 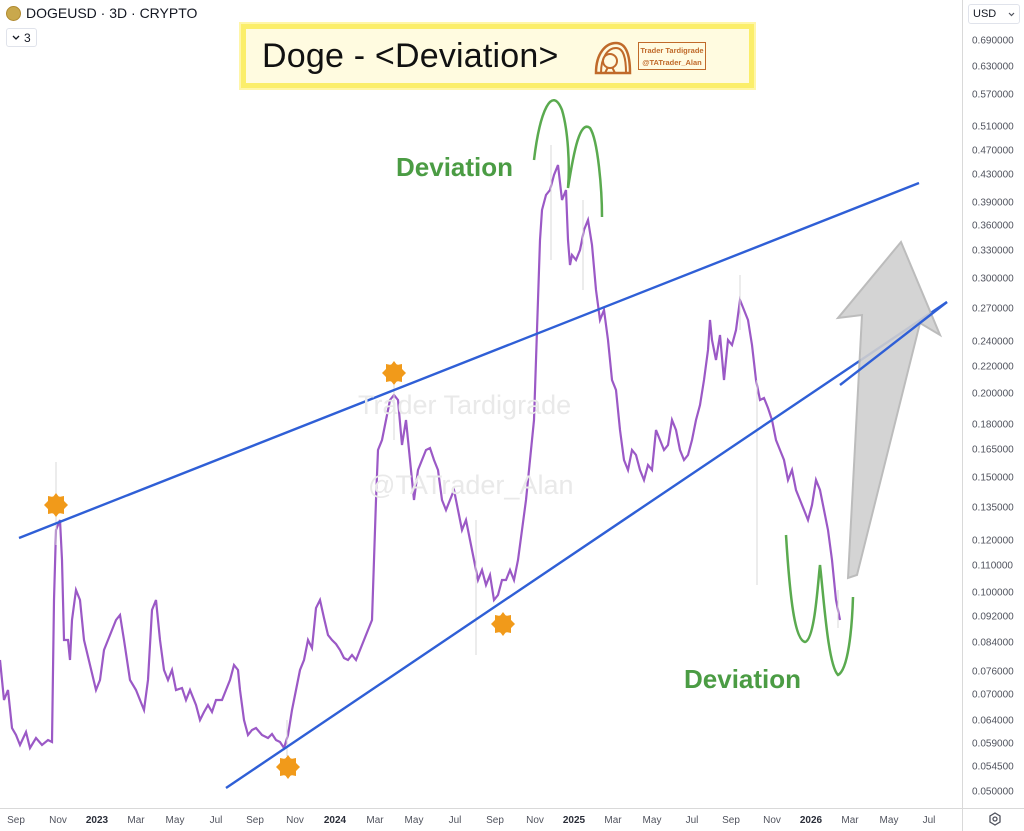 I want to click on price-tick-label: 0.470000, so click(x=993, y=151).